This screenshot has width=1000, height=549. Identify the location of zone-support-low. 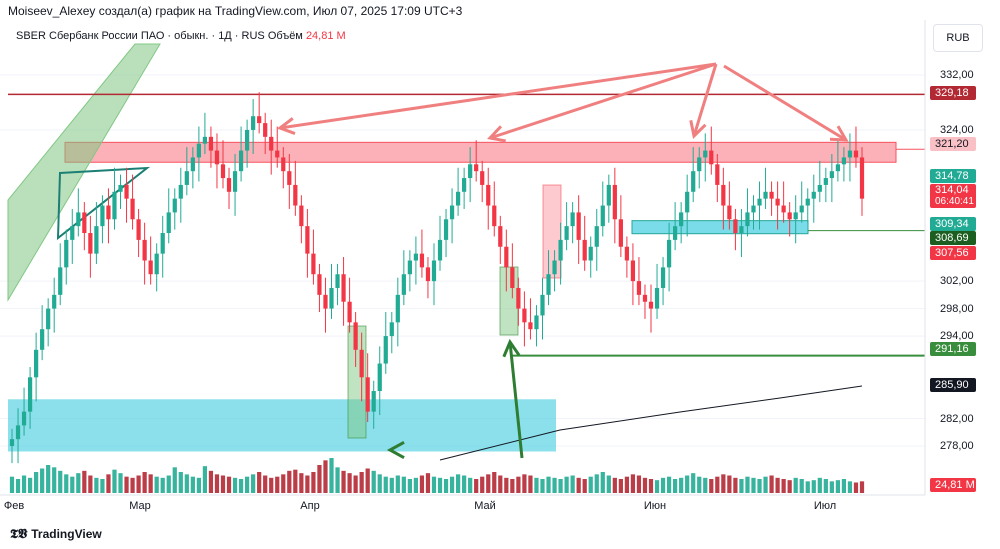
(282, 425).